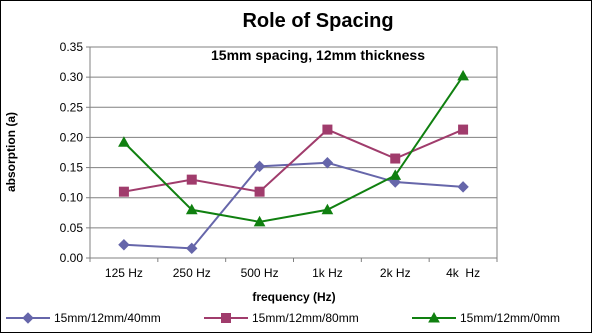 This screenshot has height=334, width=593. I want to click on y-tick-label: 0.10, so click(72, 198).